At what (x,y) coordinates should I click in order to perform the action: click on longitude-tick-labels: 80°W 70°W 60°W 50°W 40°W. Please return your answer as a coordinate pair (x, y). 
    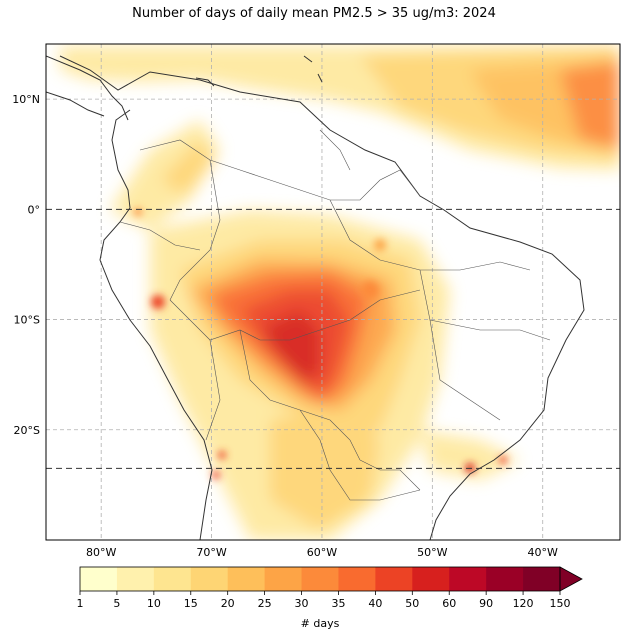
    Looking at the image, I should click on (322, 552).